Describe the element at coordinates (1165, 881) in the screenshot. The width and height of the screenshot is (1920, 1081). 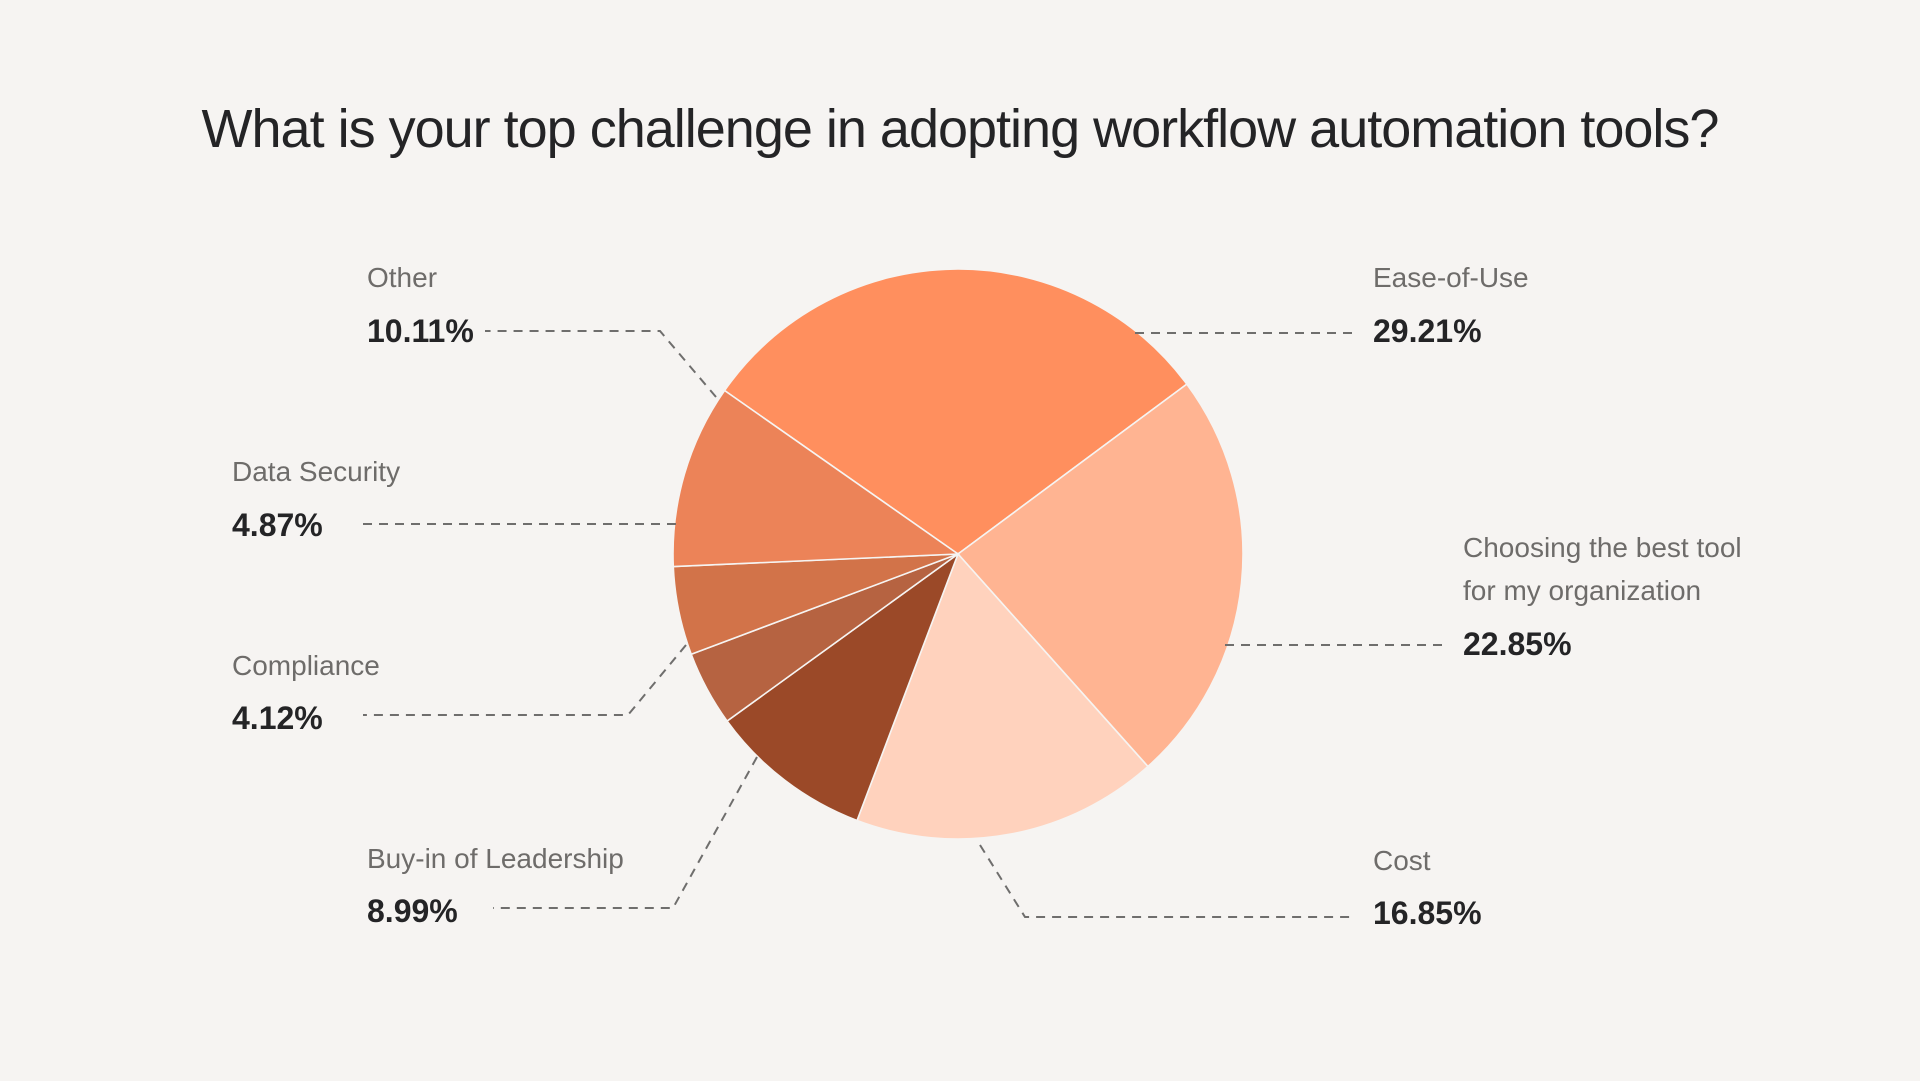
I see `leader-line-cost` at that location.